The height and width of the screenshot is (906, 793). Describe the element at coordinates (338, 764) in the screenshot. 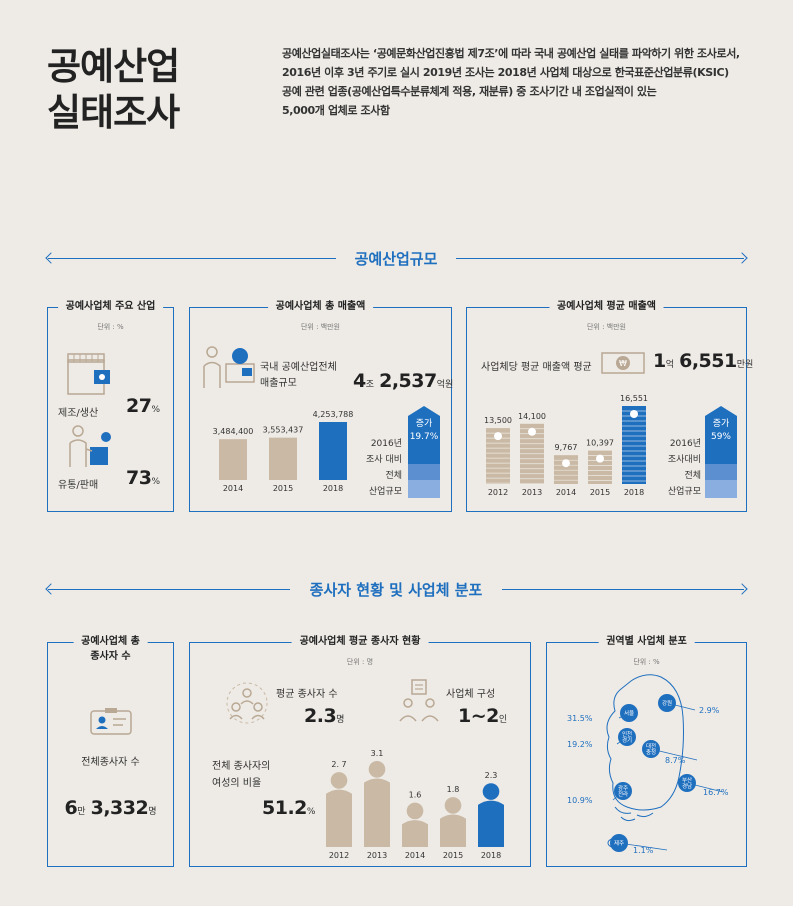

I see `bar-value-label: 2. 7` at that location.